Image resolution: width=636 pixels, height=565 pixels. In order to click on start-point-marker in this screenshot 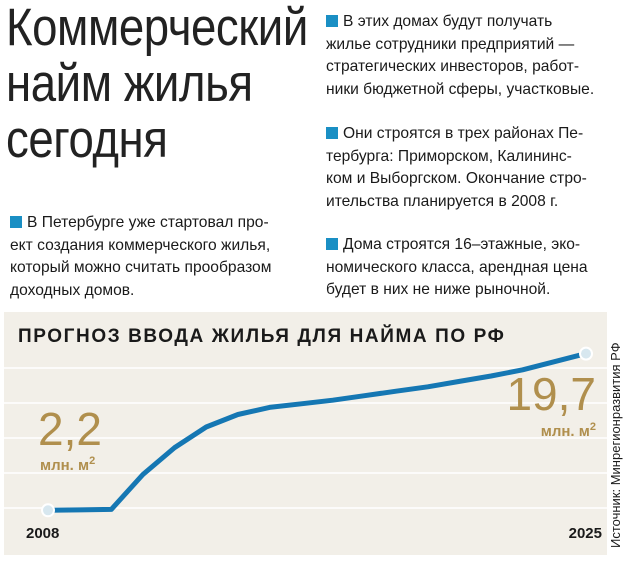, I will do `click(48, 510)`.